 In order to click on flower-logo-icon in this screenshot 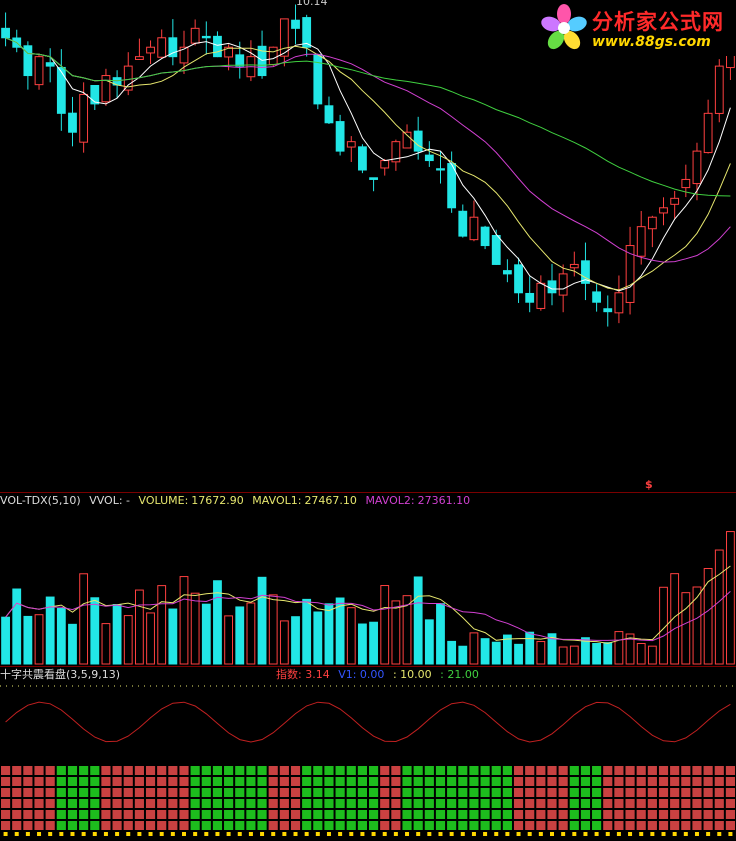, I will do `click(564, 27)`.